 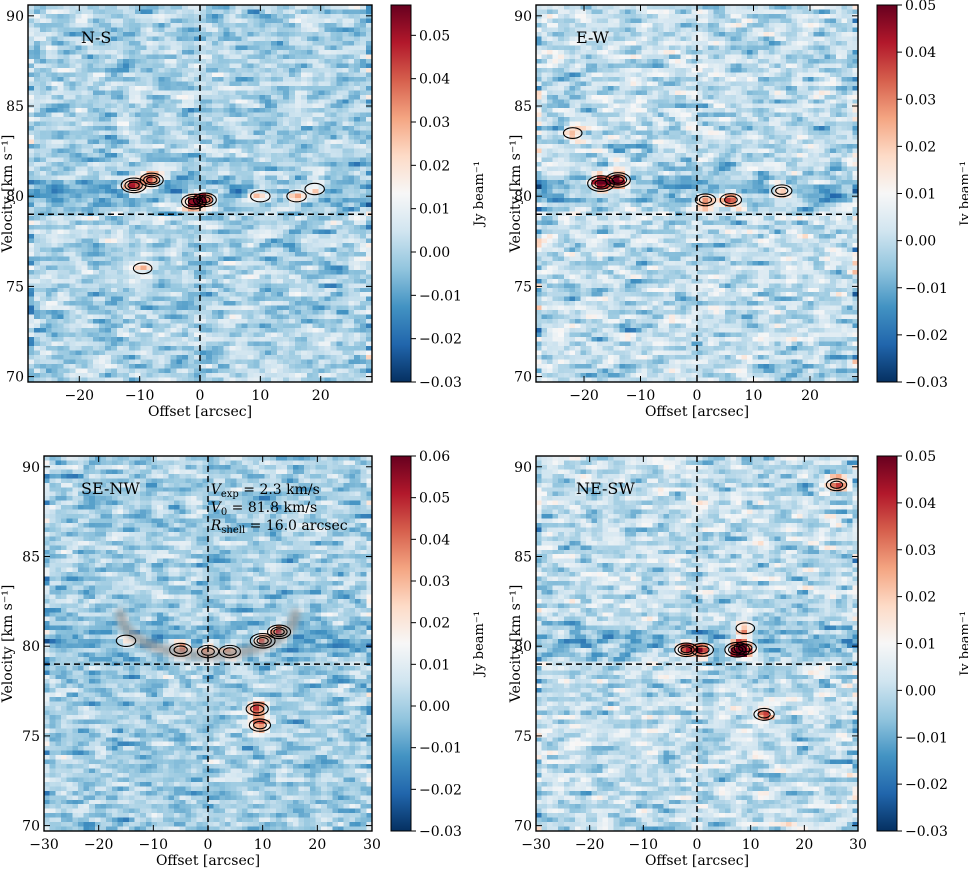 What do you see at coordinates (593, 37) in the screenshot?
I see `panel-label: E-W` at bounding box center [593, 37].